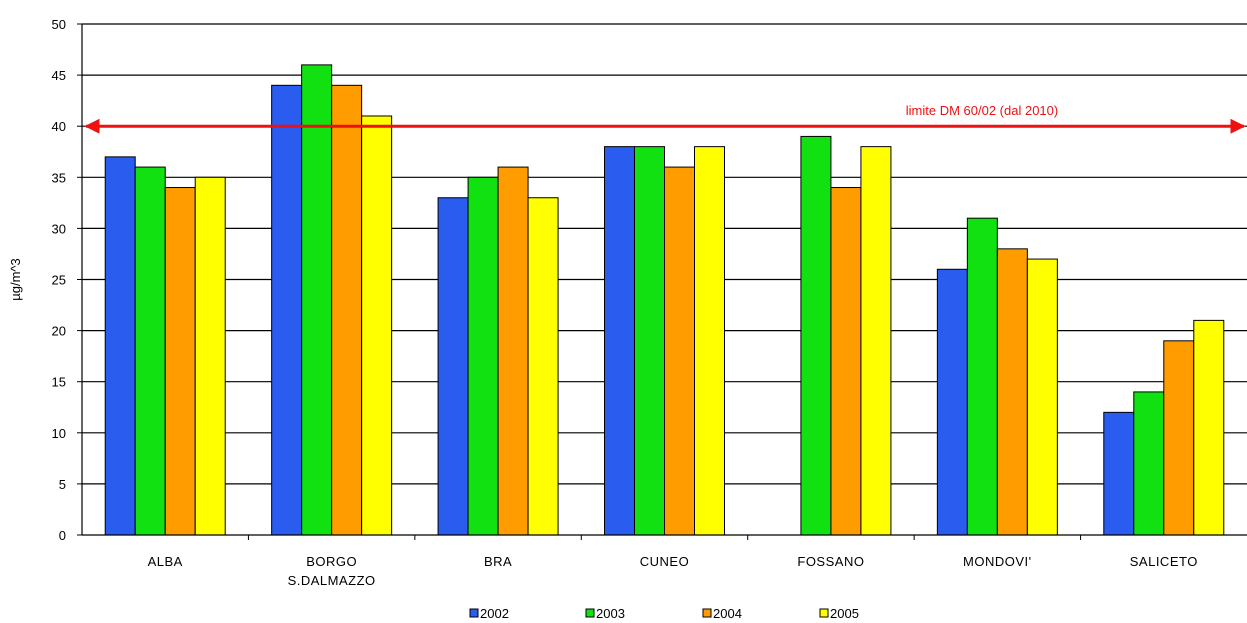  Describe the element at coordinates (59, 75) in the screenshot. I see `y-tick-label: 45` at that location.